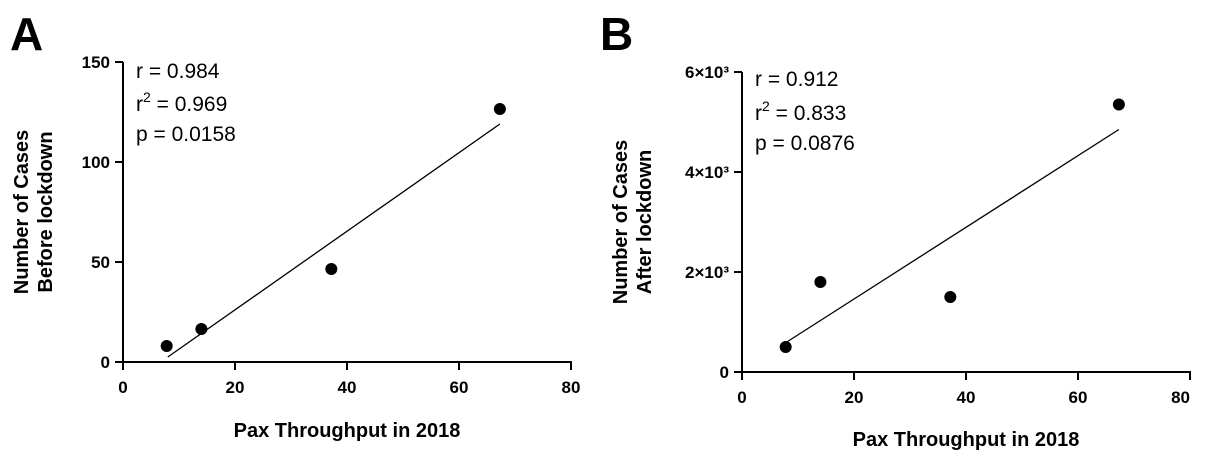 The height and width of the screenshot is (453, 1210). What do you see at coordinates (122, 387) in the screenshot?
I see `panel-a-x-tick-label: 0` at bounding box center [122, 387].